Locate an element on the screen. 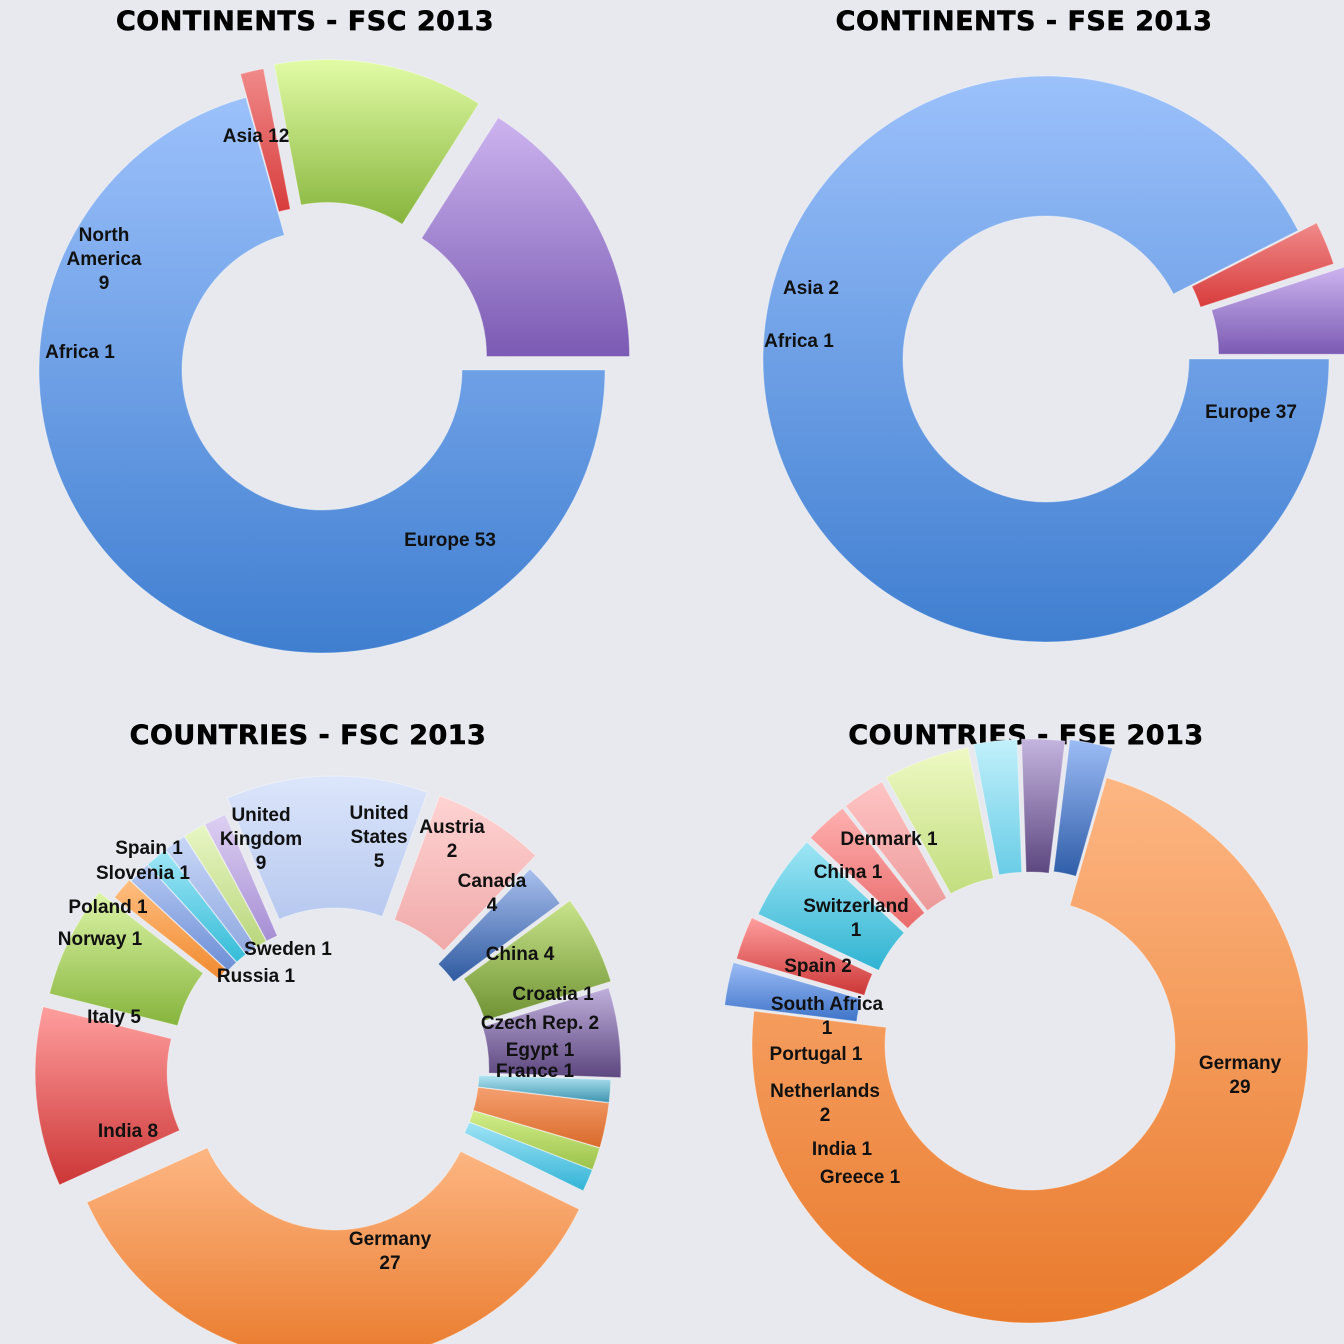  slice-label-netherlands-2: Netherlands 2 is located at coordinates (825, 1103).